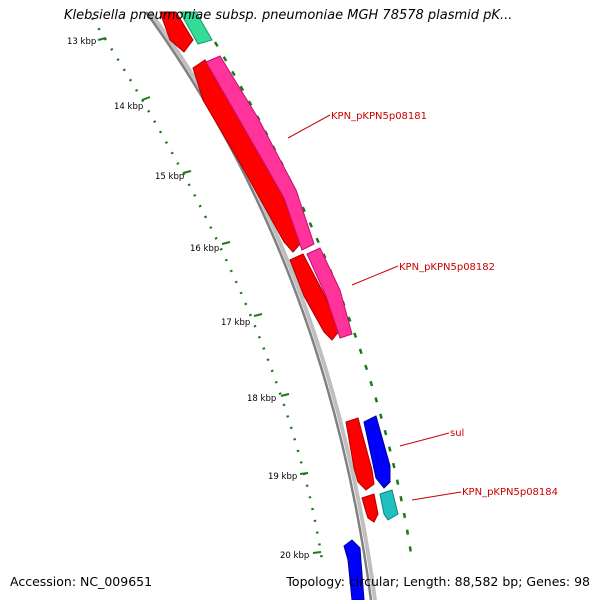 This screenshot has width=600, height=604. Describe the element at coordinates (81, 581) in the screenshot. I see `accession-label: Accession: NC_009651` at that location.